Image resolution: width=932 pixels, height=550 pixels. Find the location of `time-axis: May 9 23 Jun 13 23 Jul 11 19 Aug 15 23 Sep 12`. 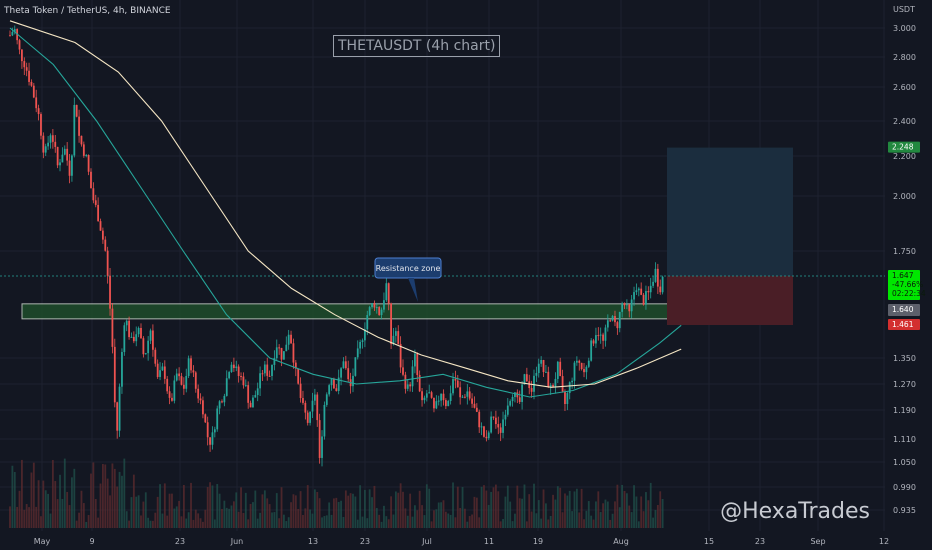

time-axis: May 9 23 Jun 13 23 Jul 11 19 Aug 15 23 Sep 12 is located at coordinates (466, 540).